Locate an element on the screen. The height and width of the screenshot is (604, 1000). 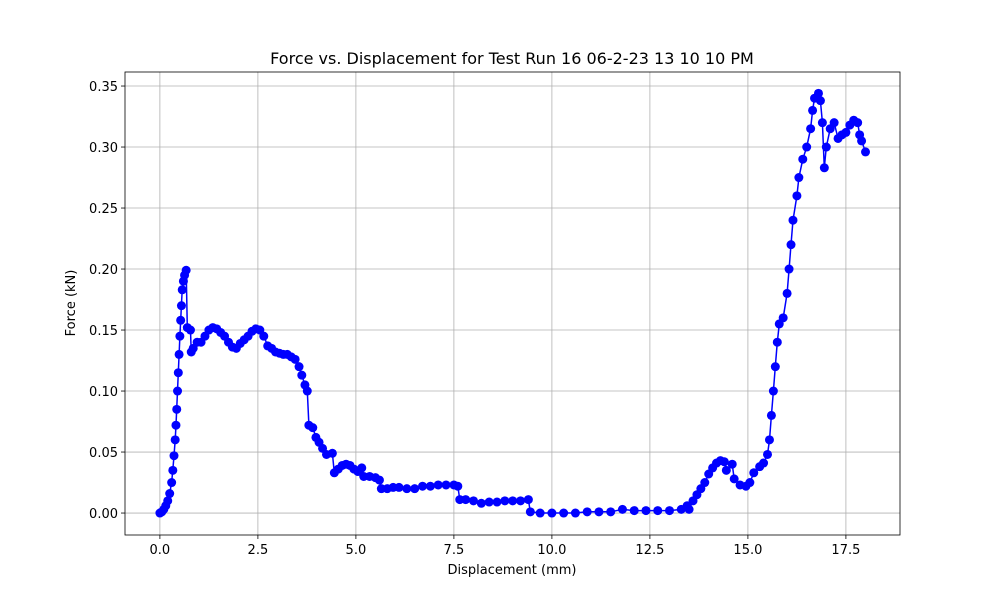
y-tick-label: 0.25 is located at coordinates (103, 209).